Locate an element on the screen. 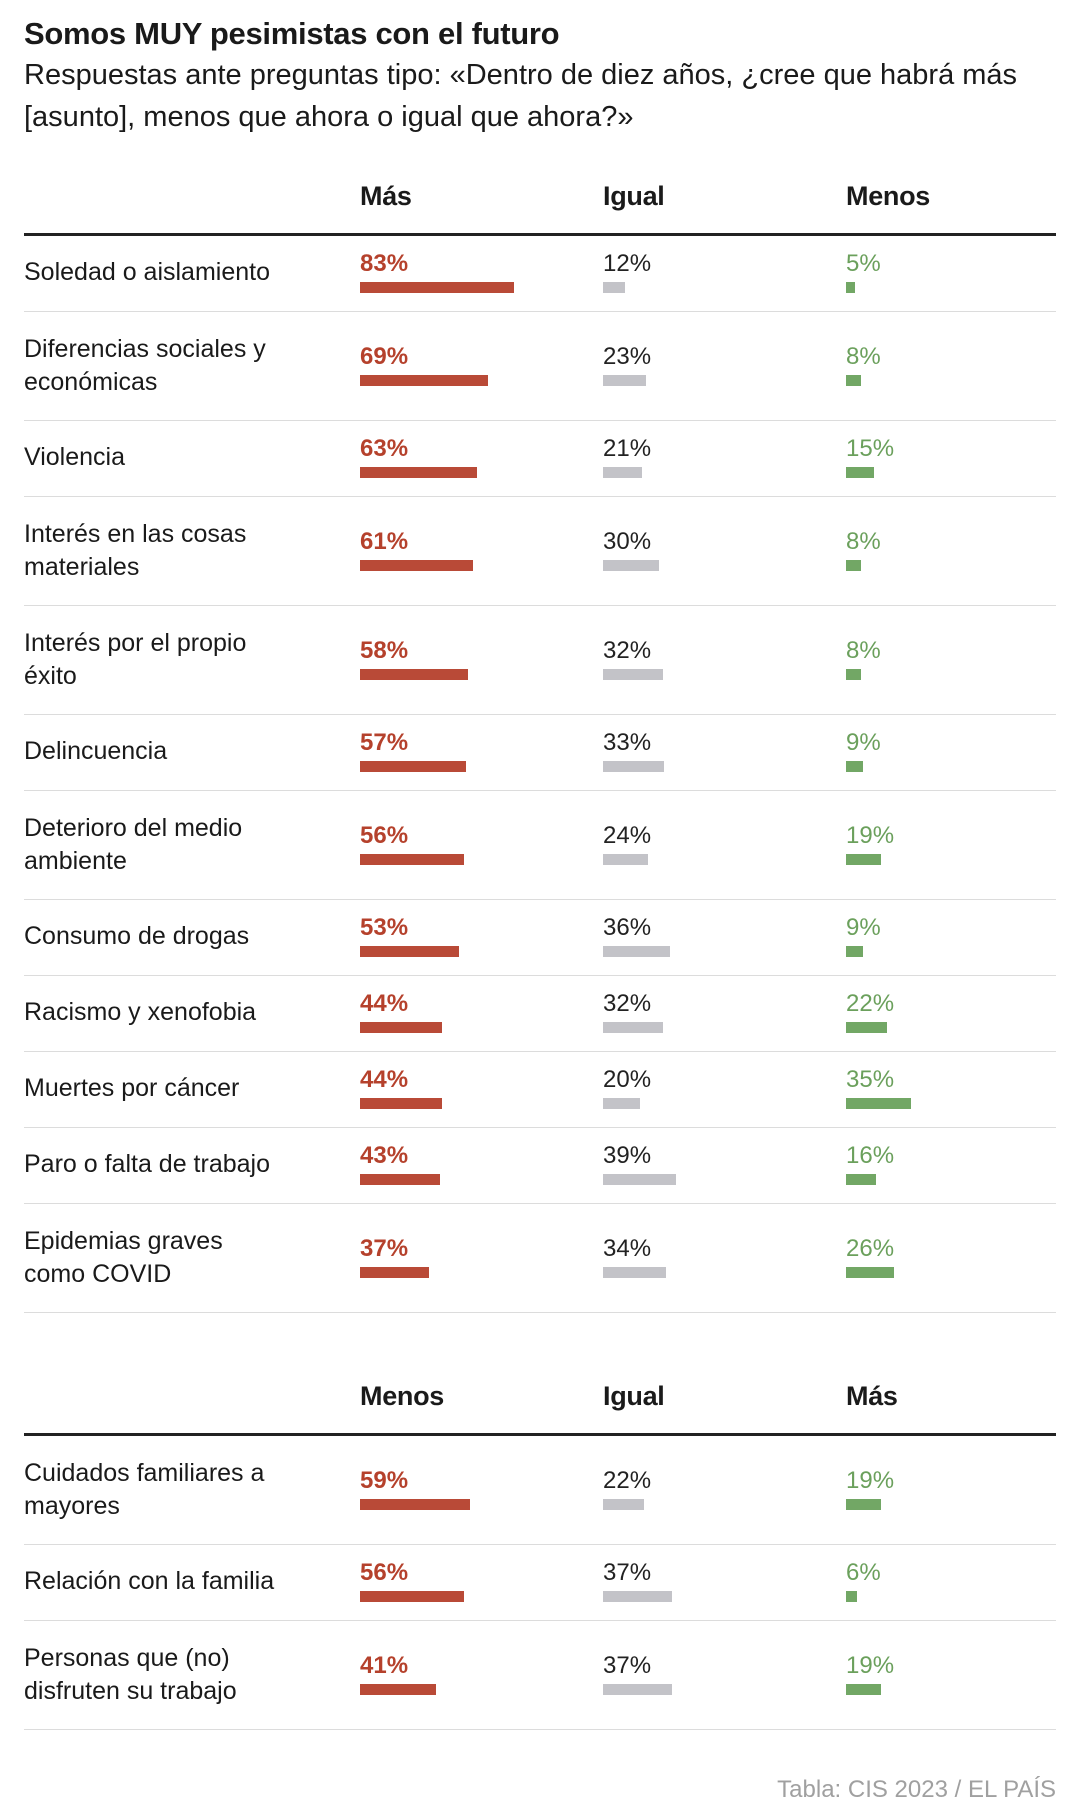 This screenshot has width=1068, height=1812. table-row: Interés en las cosas materiales 61% 30% 8% is located at coordinates (540, 551).